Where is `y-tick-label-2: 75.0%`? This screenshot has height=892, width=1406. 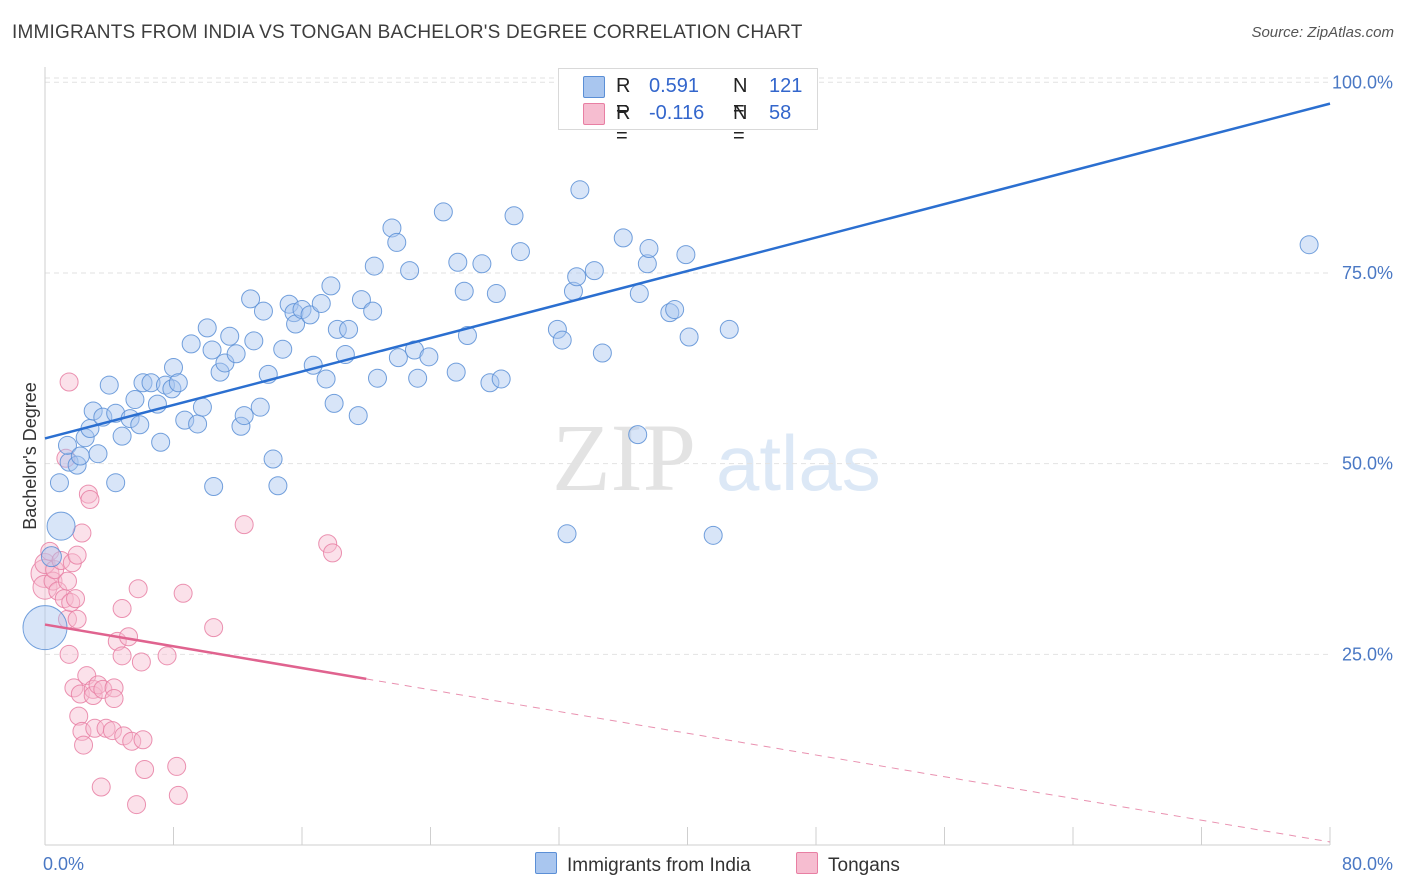
y-tick-label-2: 75.0% is located at coordinates (1367, 273).